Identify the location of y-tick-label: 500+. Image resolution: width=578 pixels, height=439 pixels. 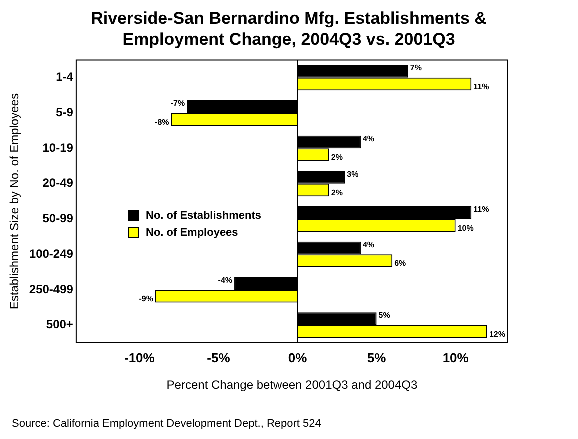
(60, 325).